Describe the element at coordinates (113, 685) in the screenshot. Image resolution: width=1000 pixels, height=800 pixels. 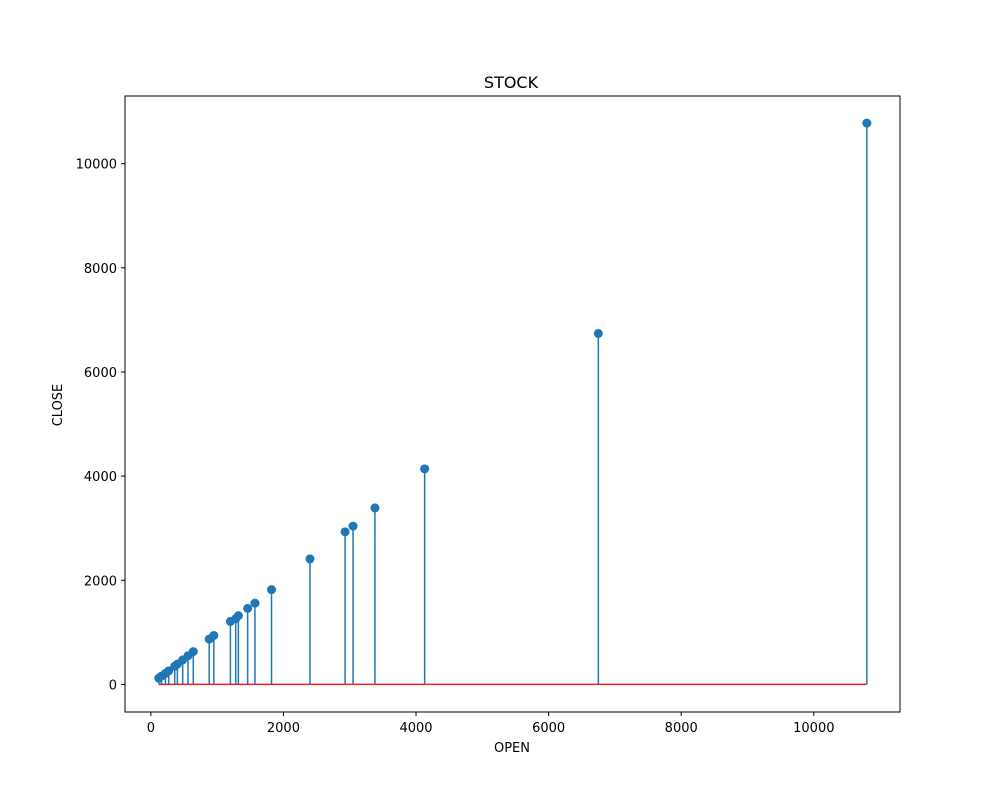
I see `y-tick-label: 0` at that location.